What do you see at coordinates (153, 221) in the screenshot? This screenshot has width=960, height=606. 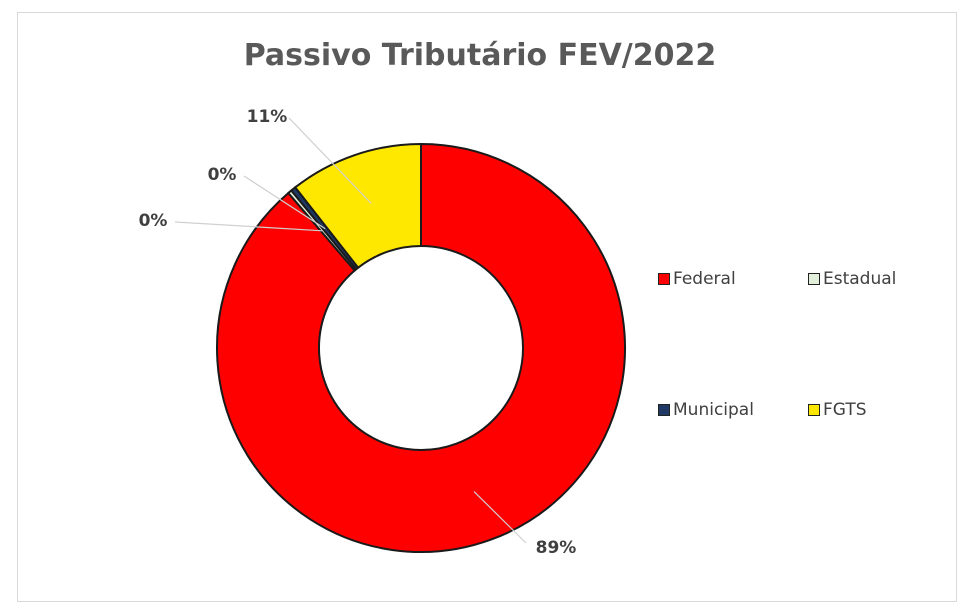 I see `data-label-estadual: 0%` at bounding box center [153, 221].